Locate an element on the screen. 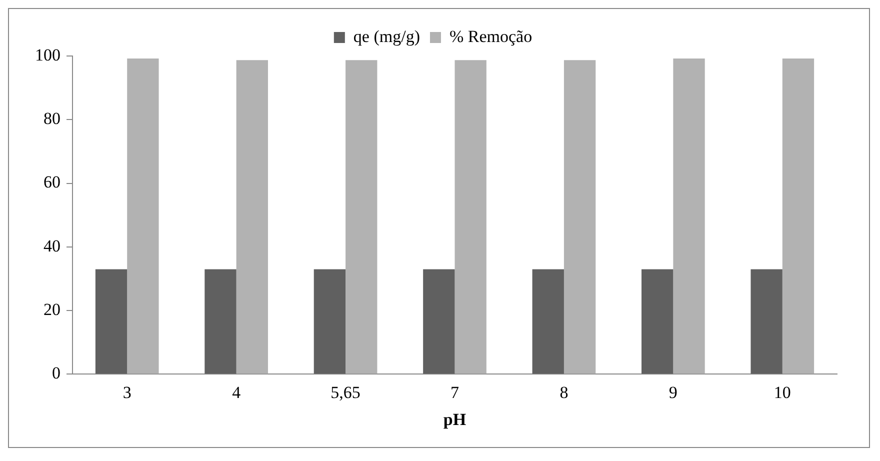  y-tick-label: 60 is located at coordinates (52, 182).